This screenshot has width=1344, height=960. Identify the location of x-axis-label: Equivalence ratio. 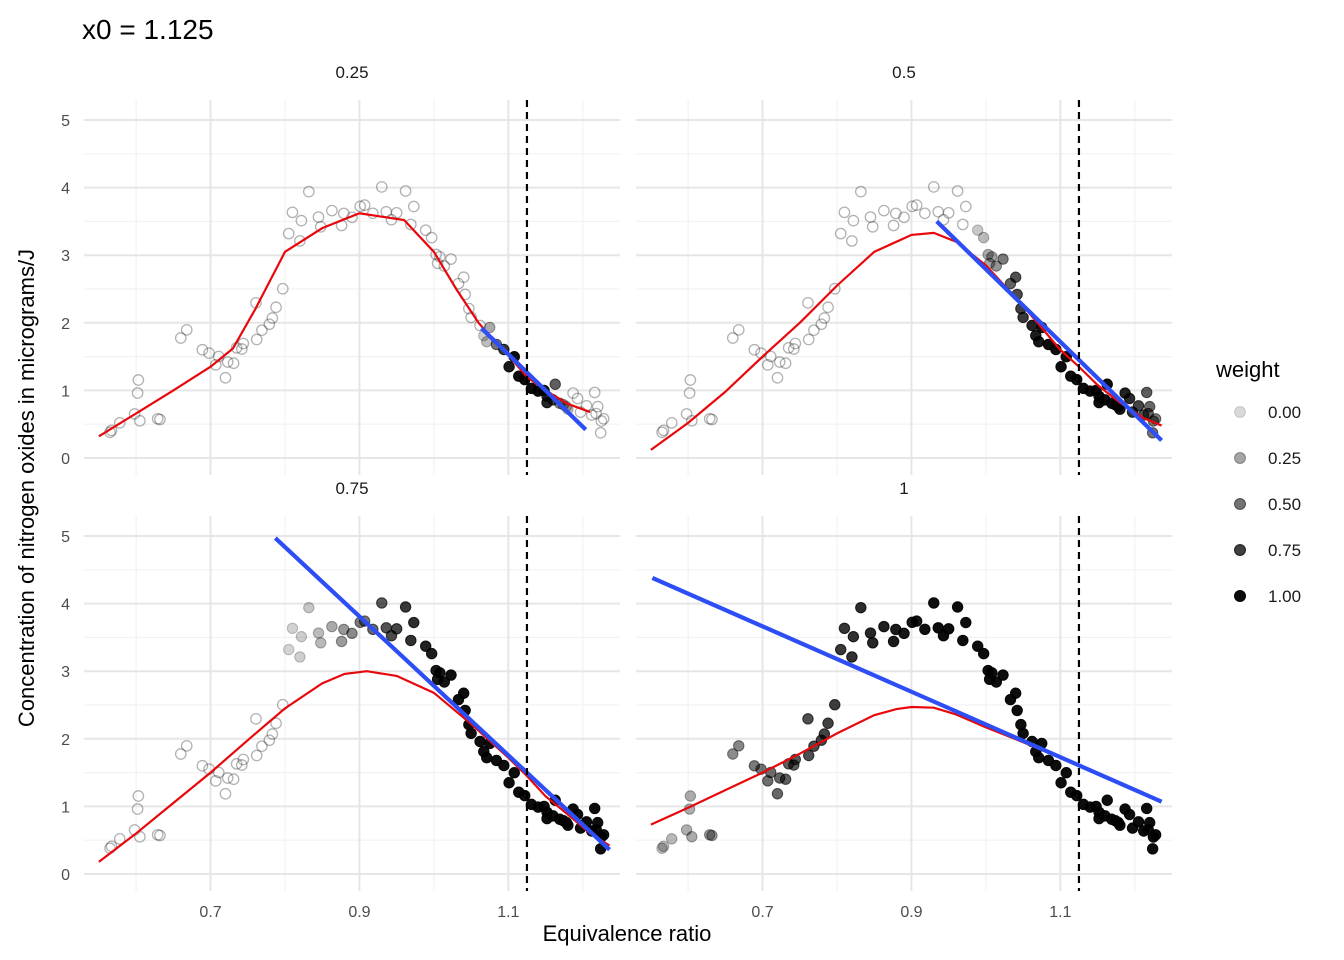
(627, 933).